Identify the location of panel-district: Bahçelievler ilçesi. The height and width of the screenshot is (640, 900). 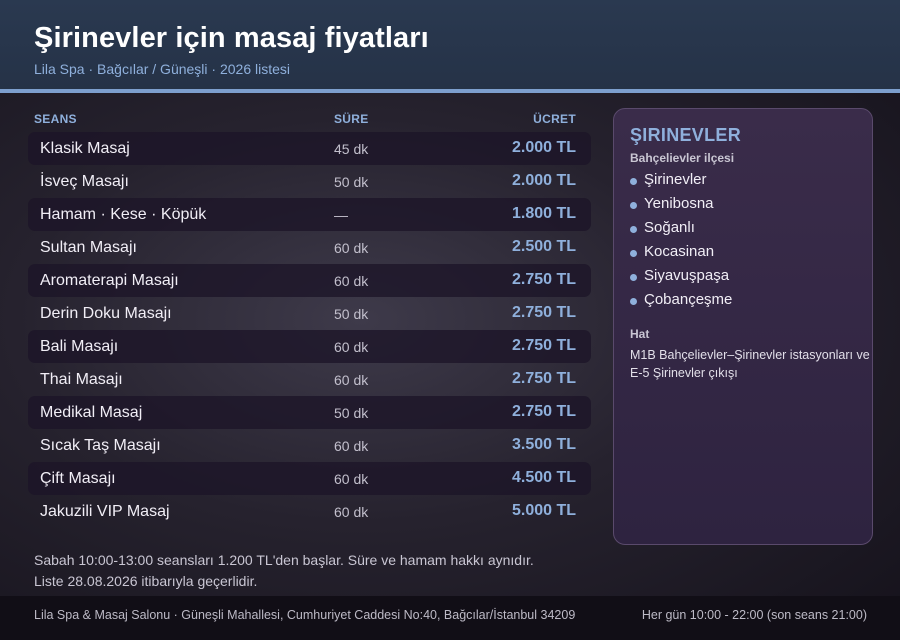
(682, 158).